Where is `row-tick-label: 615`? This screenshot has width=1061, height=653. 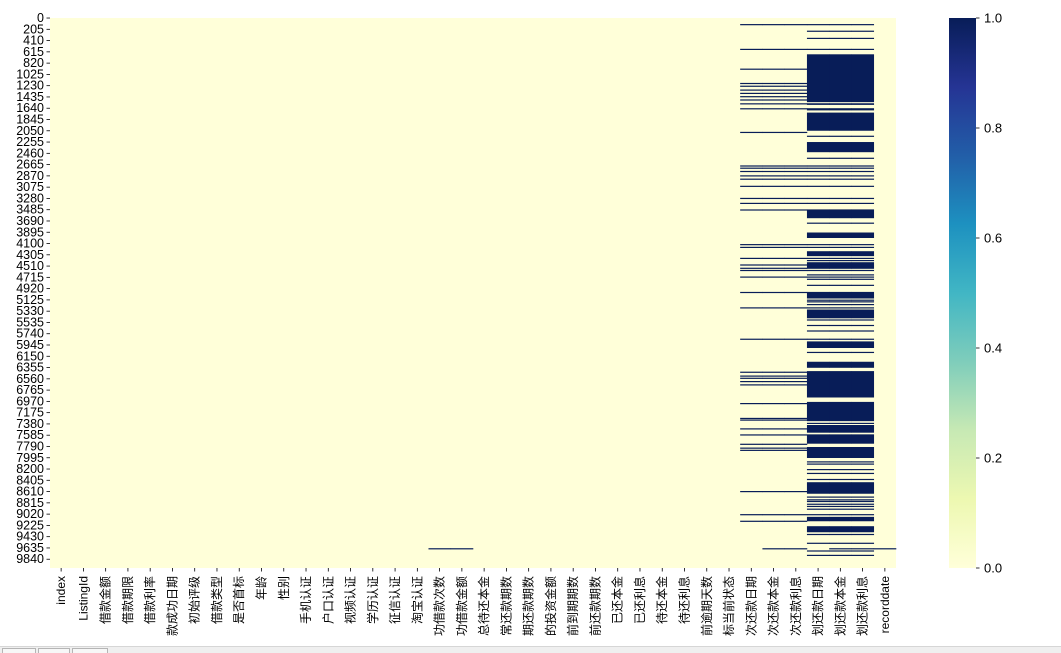
row-tick-label: 615 is located at coordinates (33, 52).